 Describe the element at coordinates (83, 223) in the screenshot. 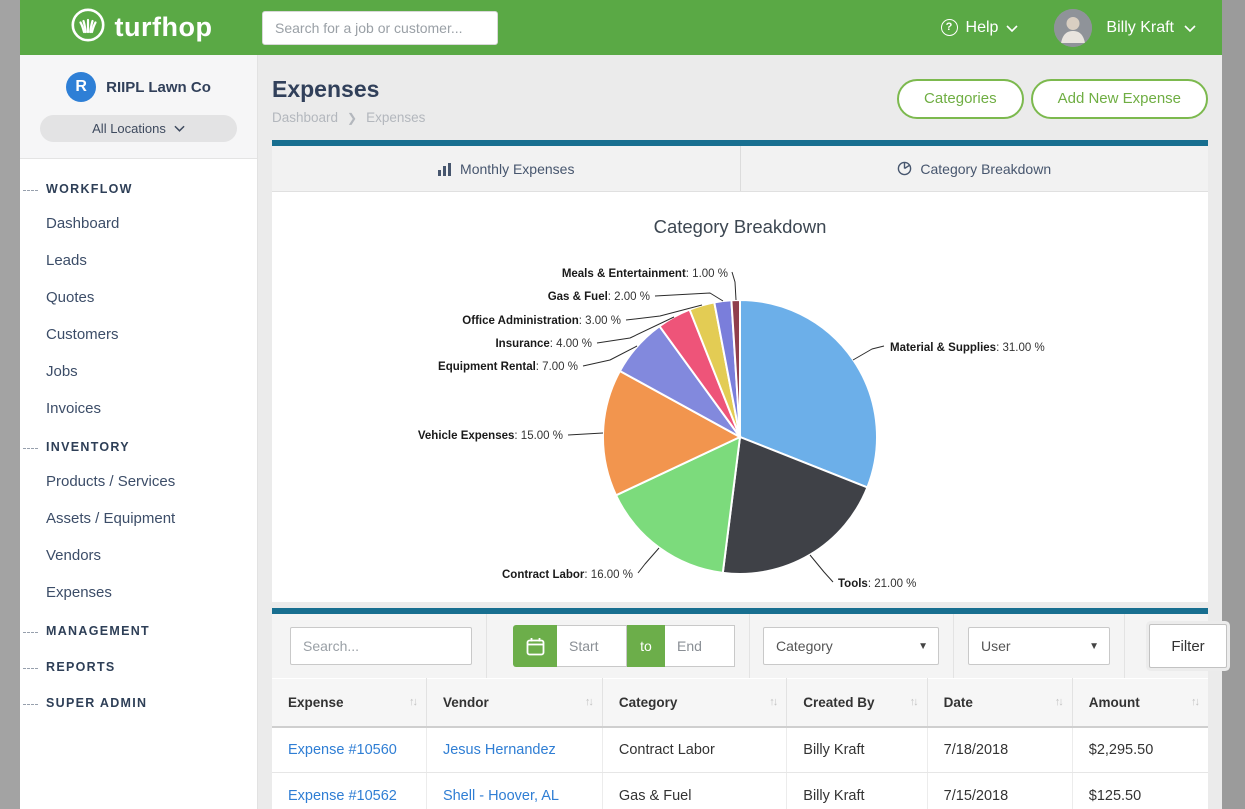

I see `sidebar-item-dashboard: Dashboard` at that location.